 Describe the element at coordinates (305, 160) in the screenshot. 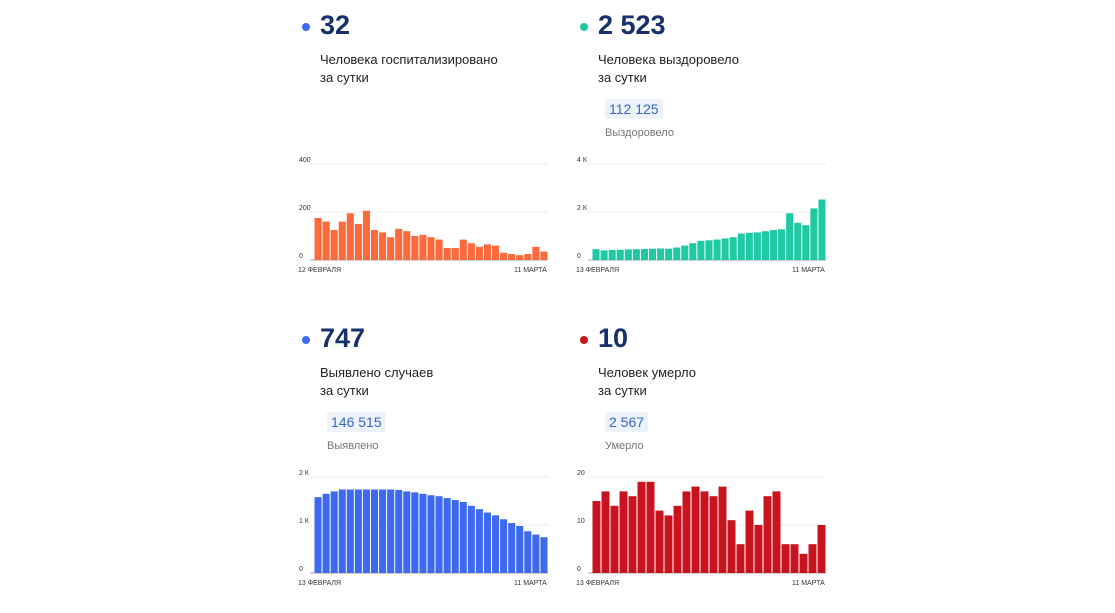

I see `y-tick-label: 400` at that location.